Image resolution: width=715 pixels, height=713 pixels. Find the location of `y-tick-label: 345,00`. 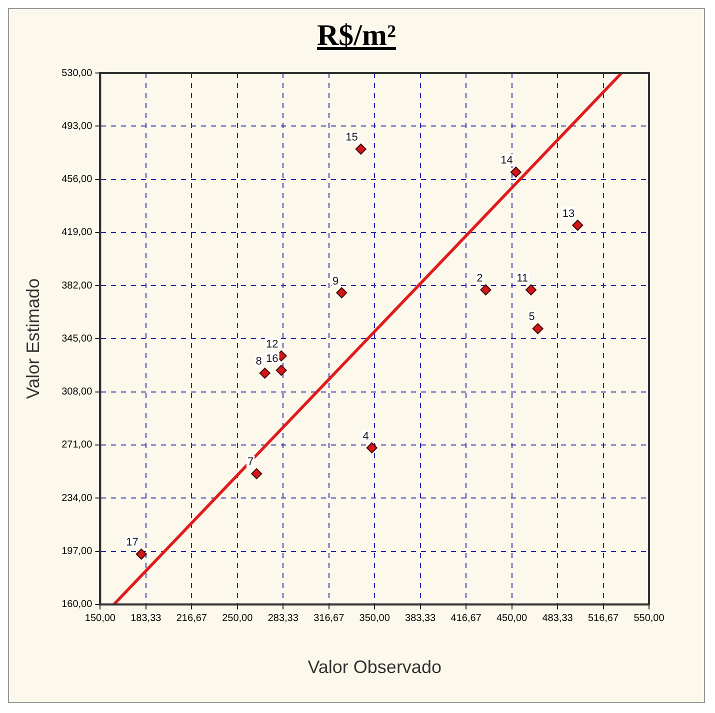

y-tick-label: 345,00 is located at coordinates (77, 338).